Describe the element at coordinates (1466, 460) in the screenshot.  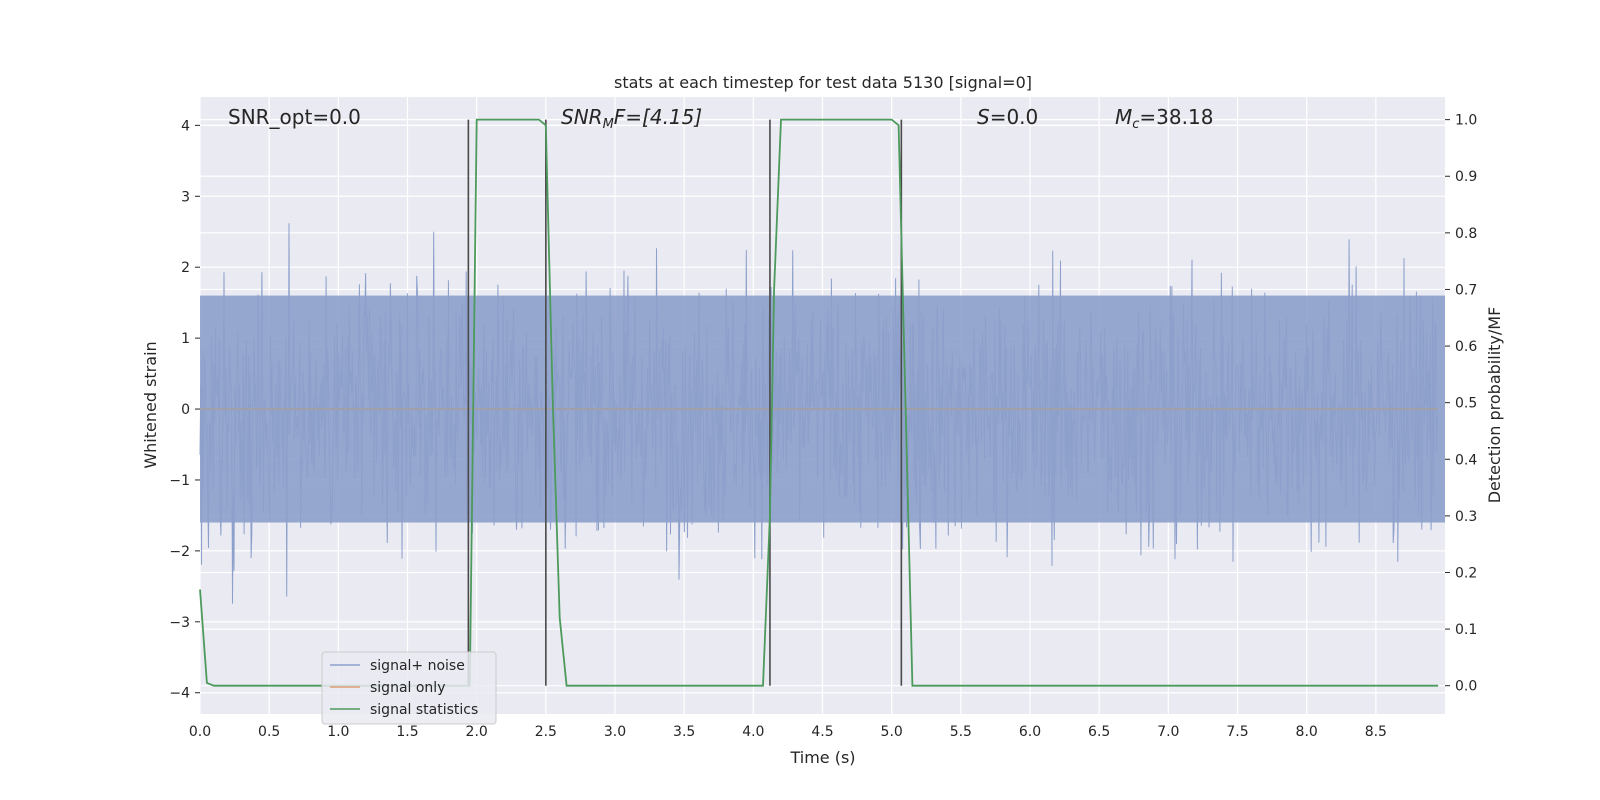
I see `y-right-tick-label: 0.4` at that location.